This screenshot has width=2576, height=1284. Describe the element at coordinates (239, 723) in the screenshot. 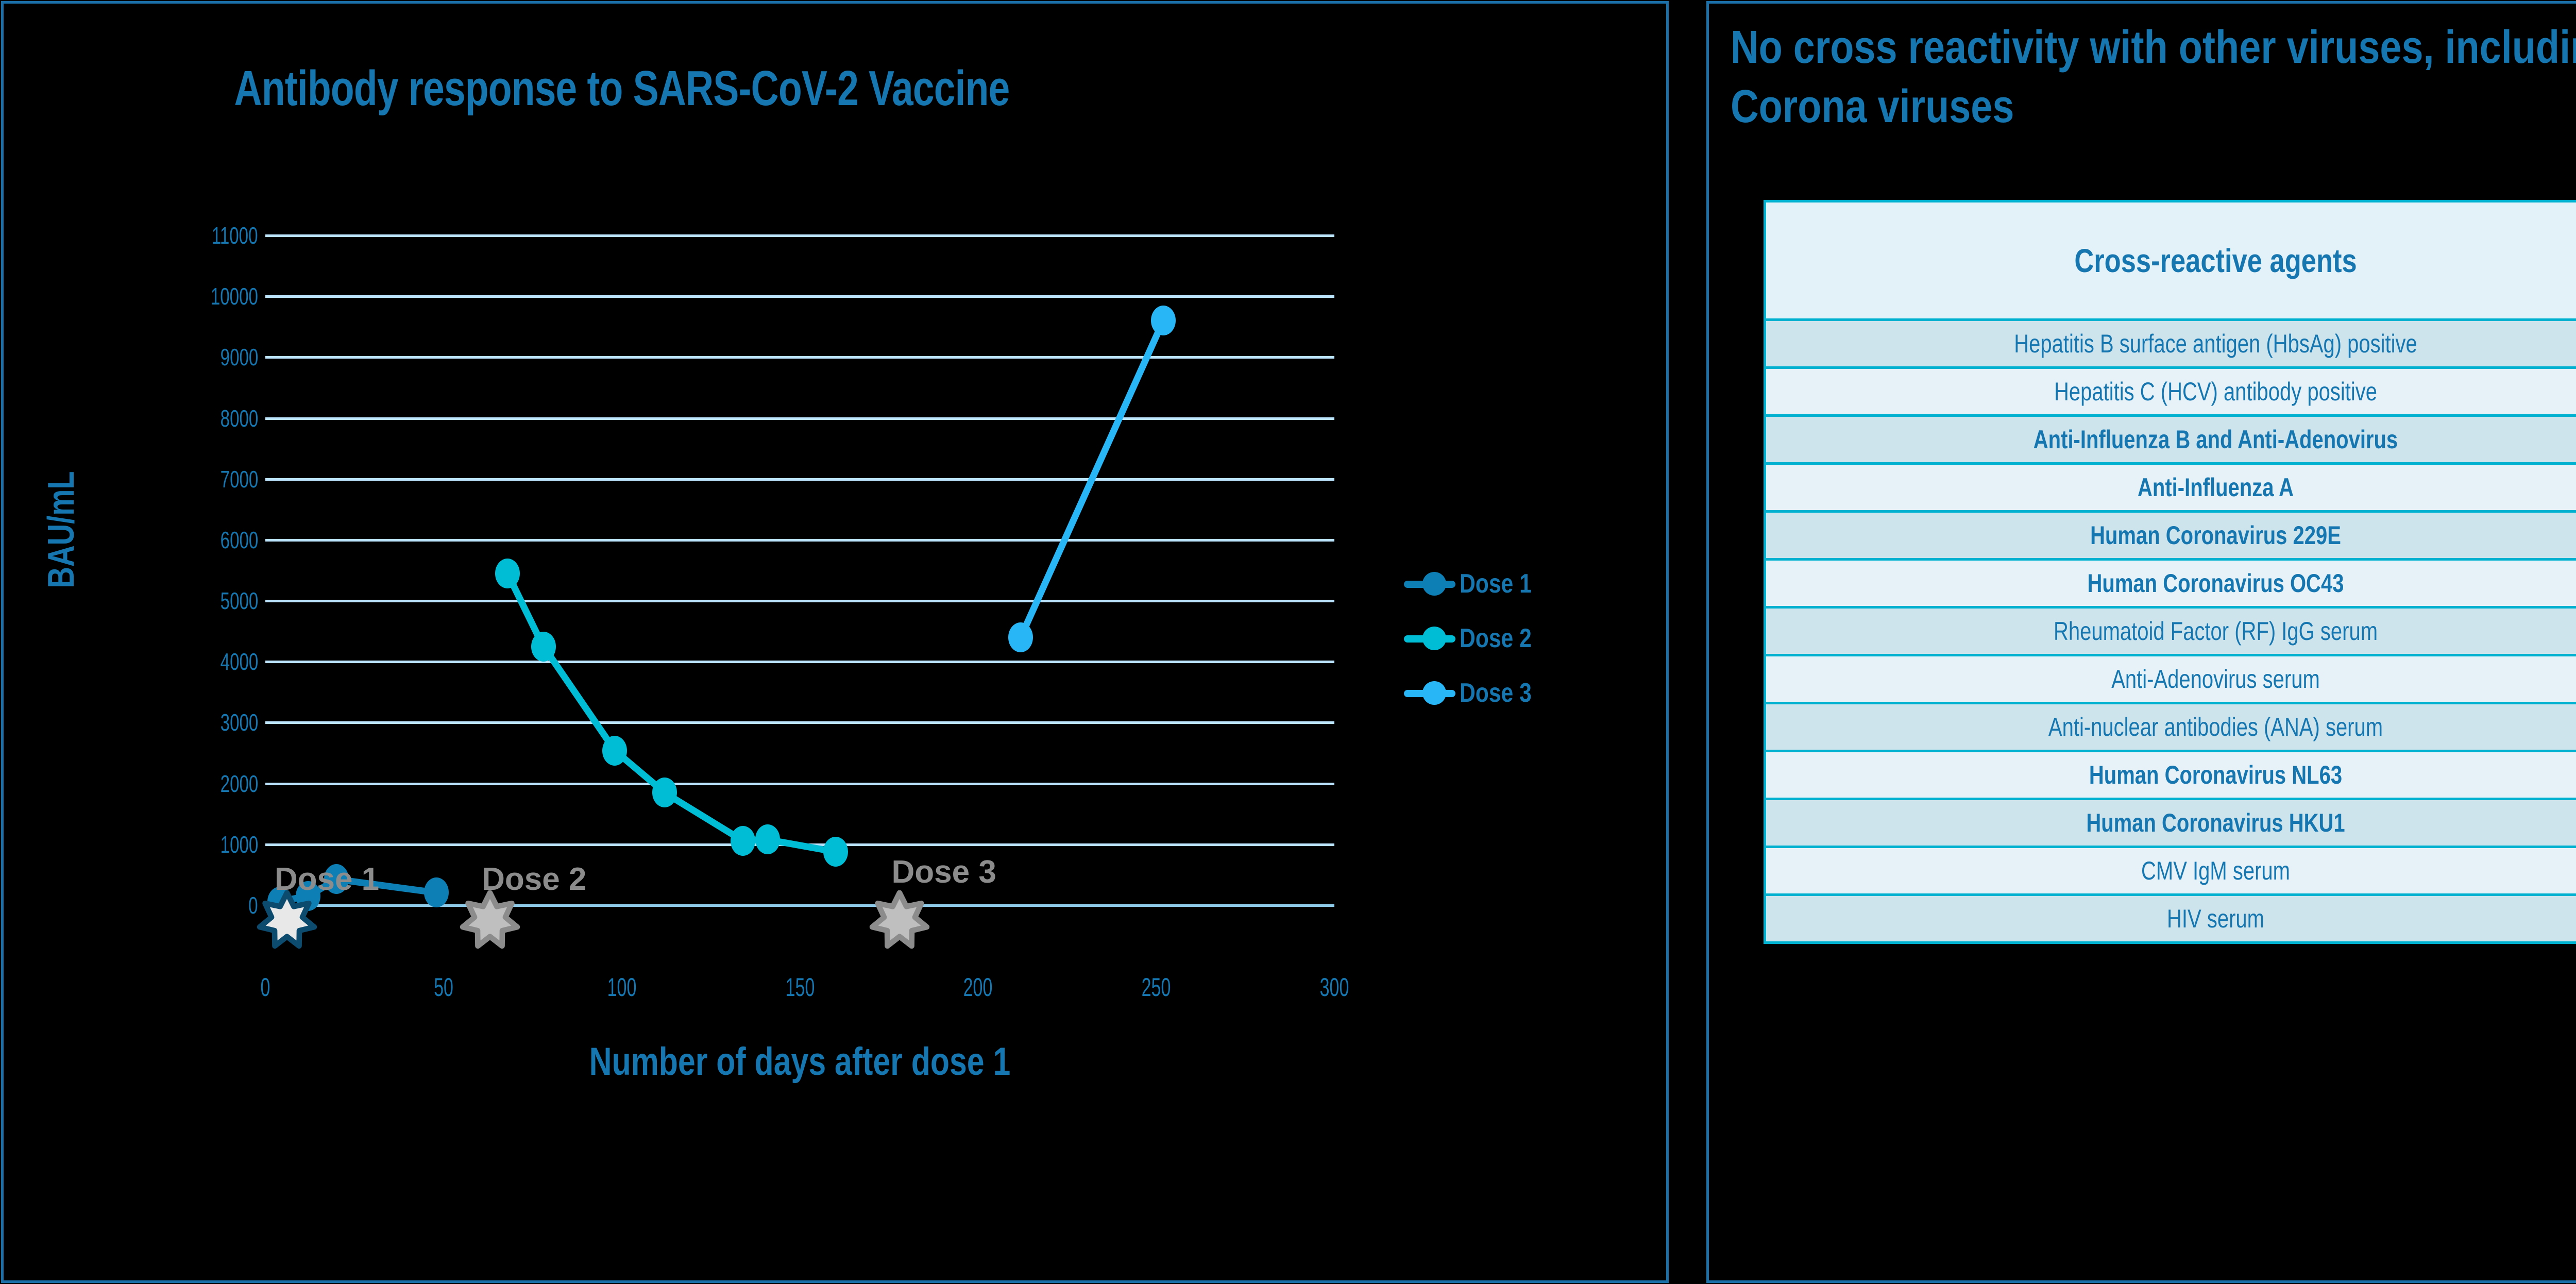

I see `y-tick-label: 3000` at that location.